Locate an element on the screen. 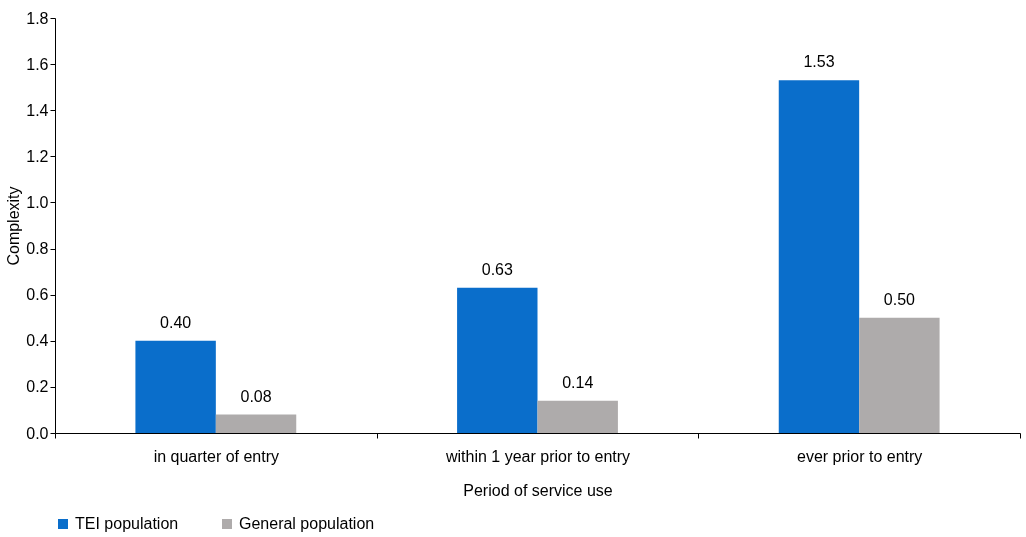 The height and width of the screenshot is (537, 1026). x-tick-label: within 1 year prior to entry is located at coordinates (537, 456).